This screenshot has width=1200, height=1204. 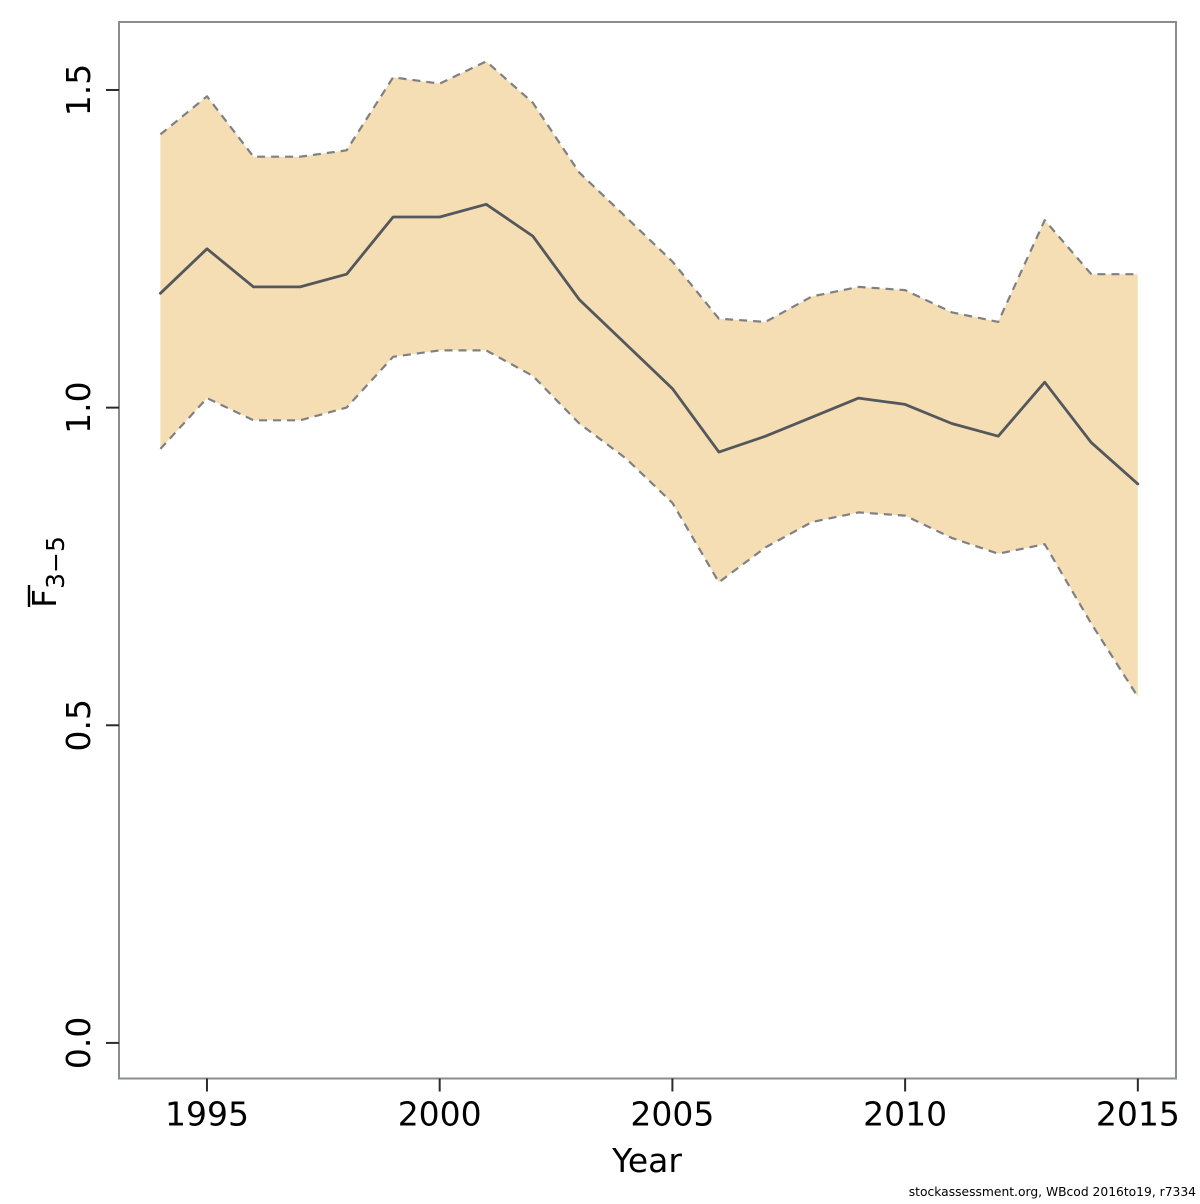 I want to click on x-tick-label: 2000, so click(x=440, y=1114).